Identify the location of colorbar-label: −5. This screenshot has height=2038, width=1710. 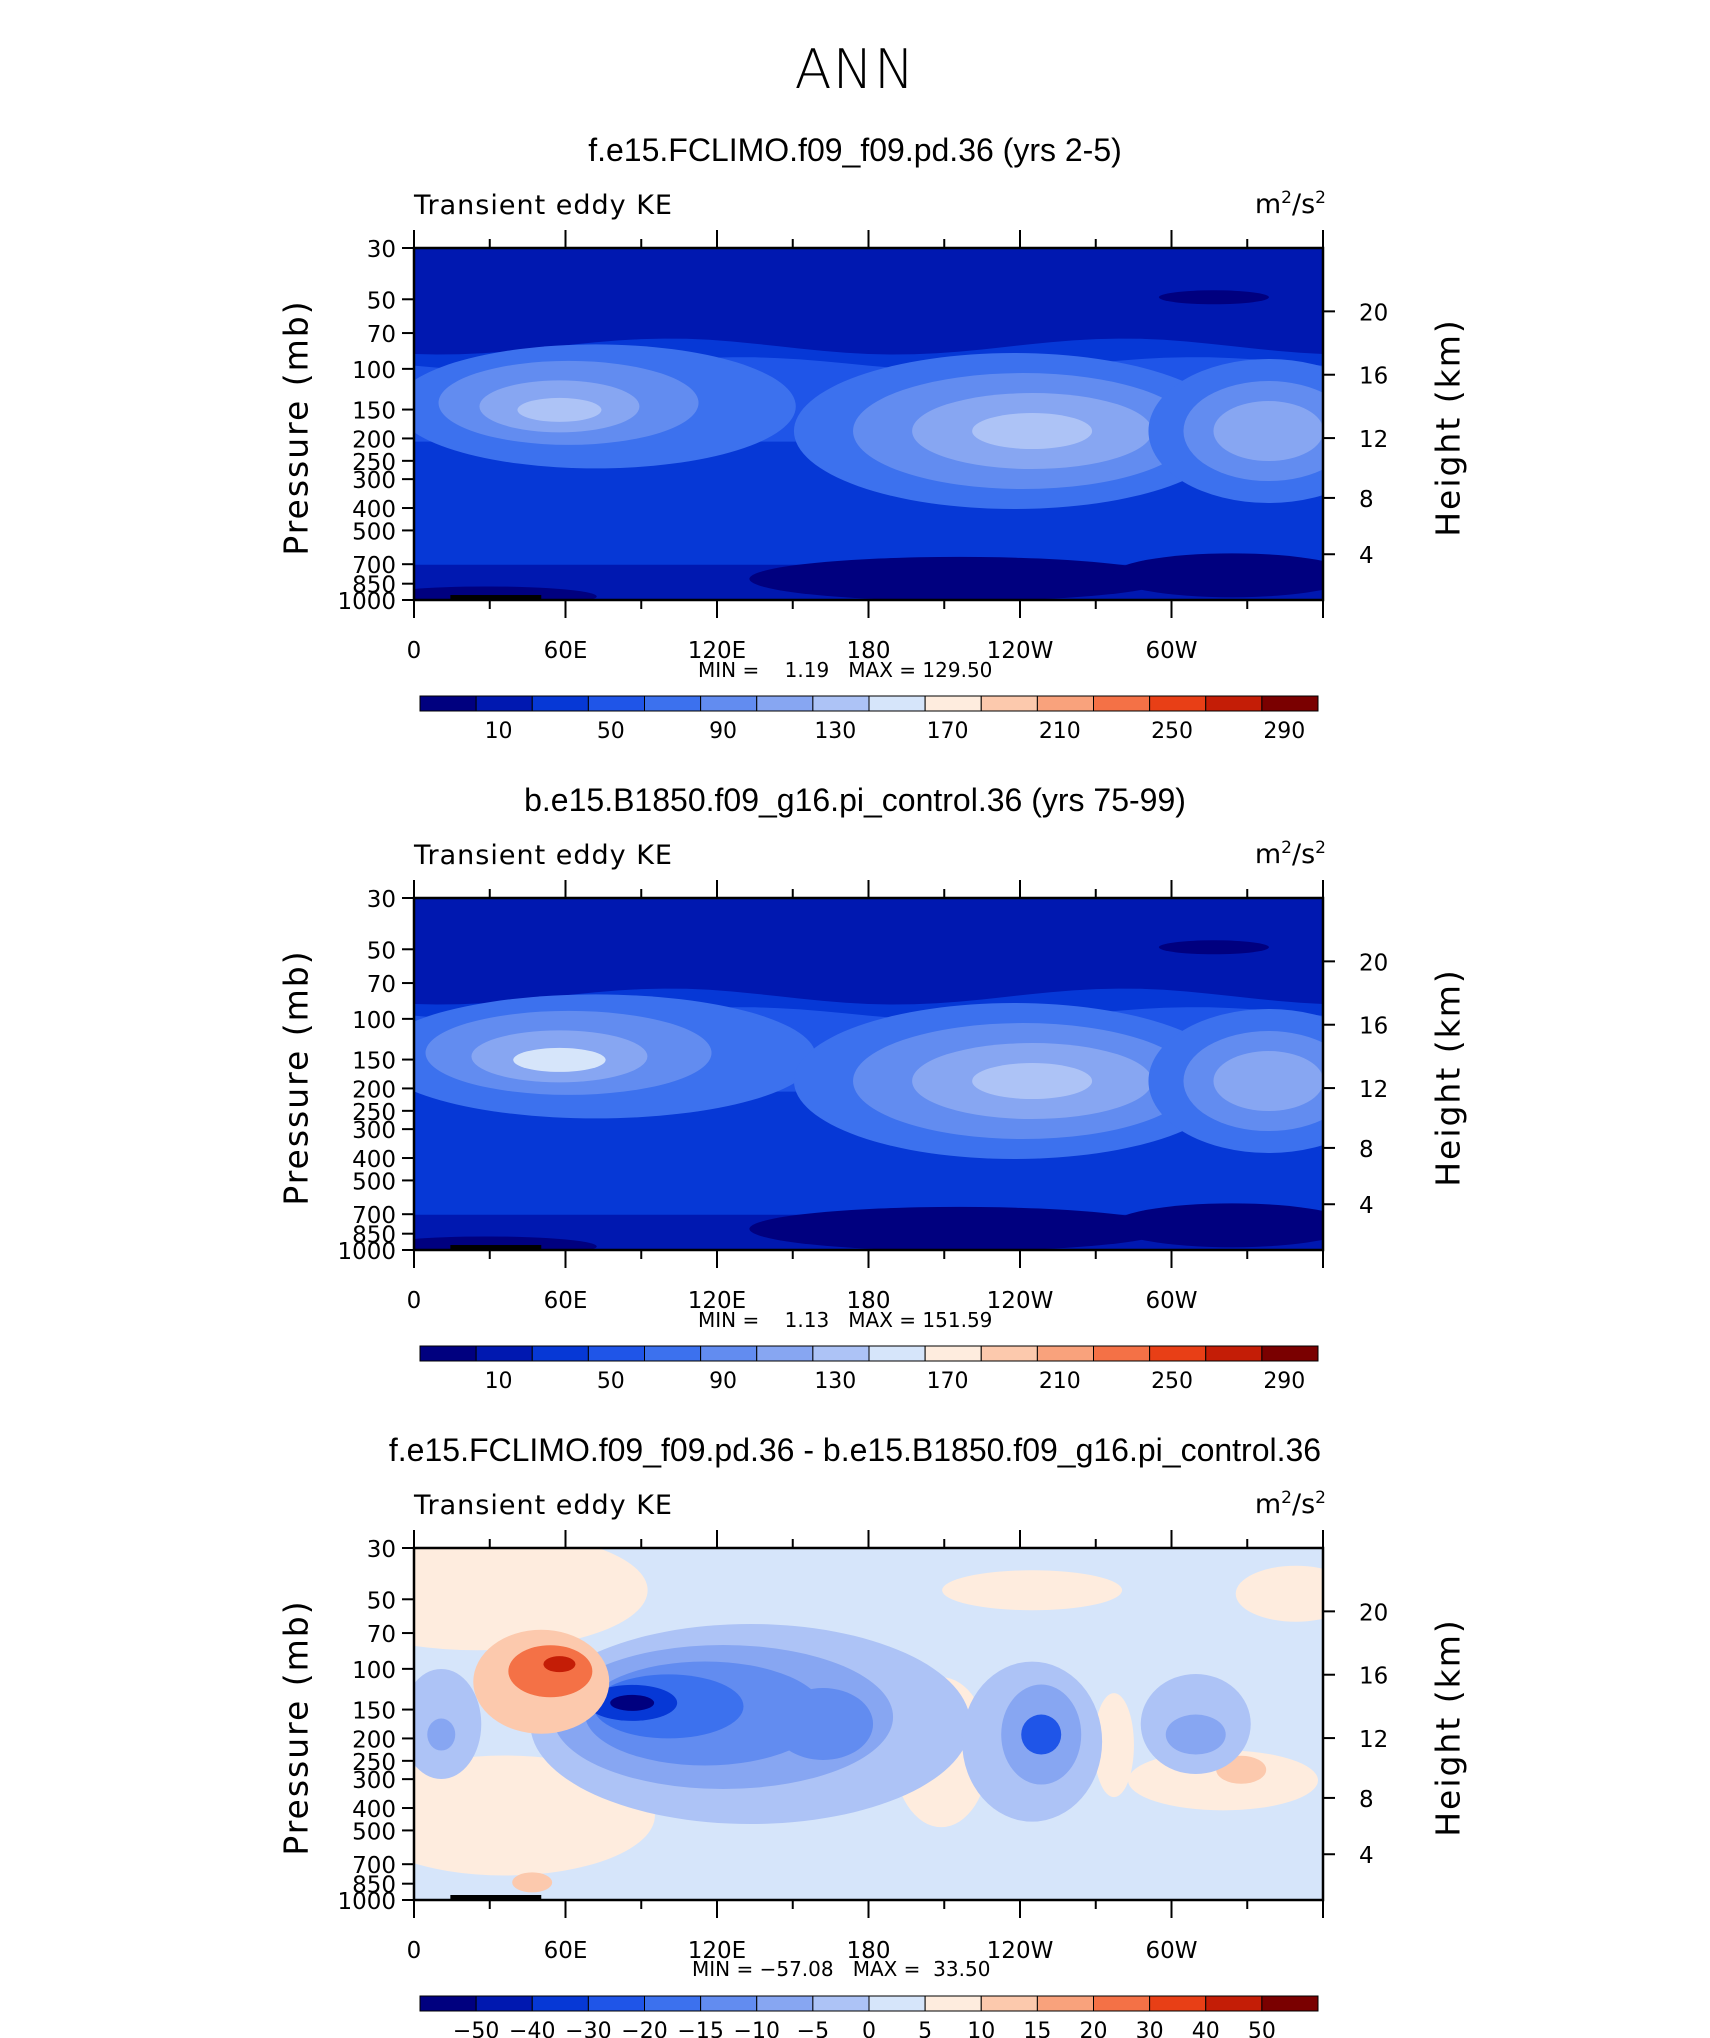
(813, 2028).